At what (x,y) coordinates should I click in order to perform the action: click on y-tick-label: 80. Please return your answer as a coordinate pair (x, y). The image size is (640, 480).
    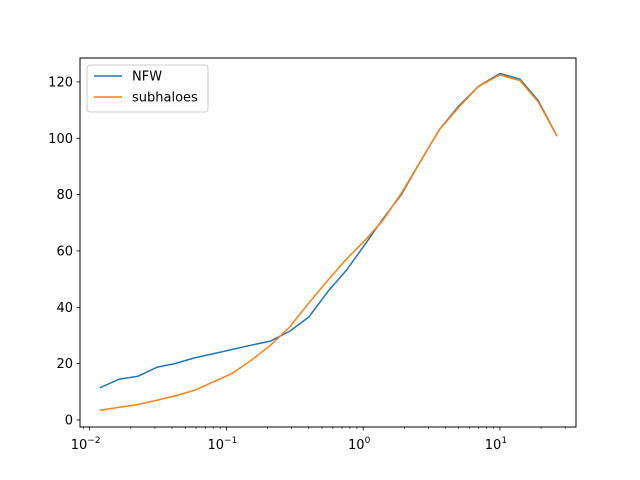
    Looking at the image, I should click on (64, 195).